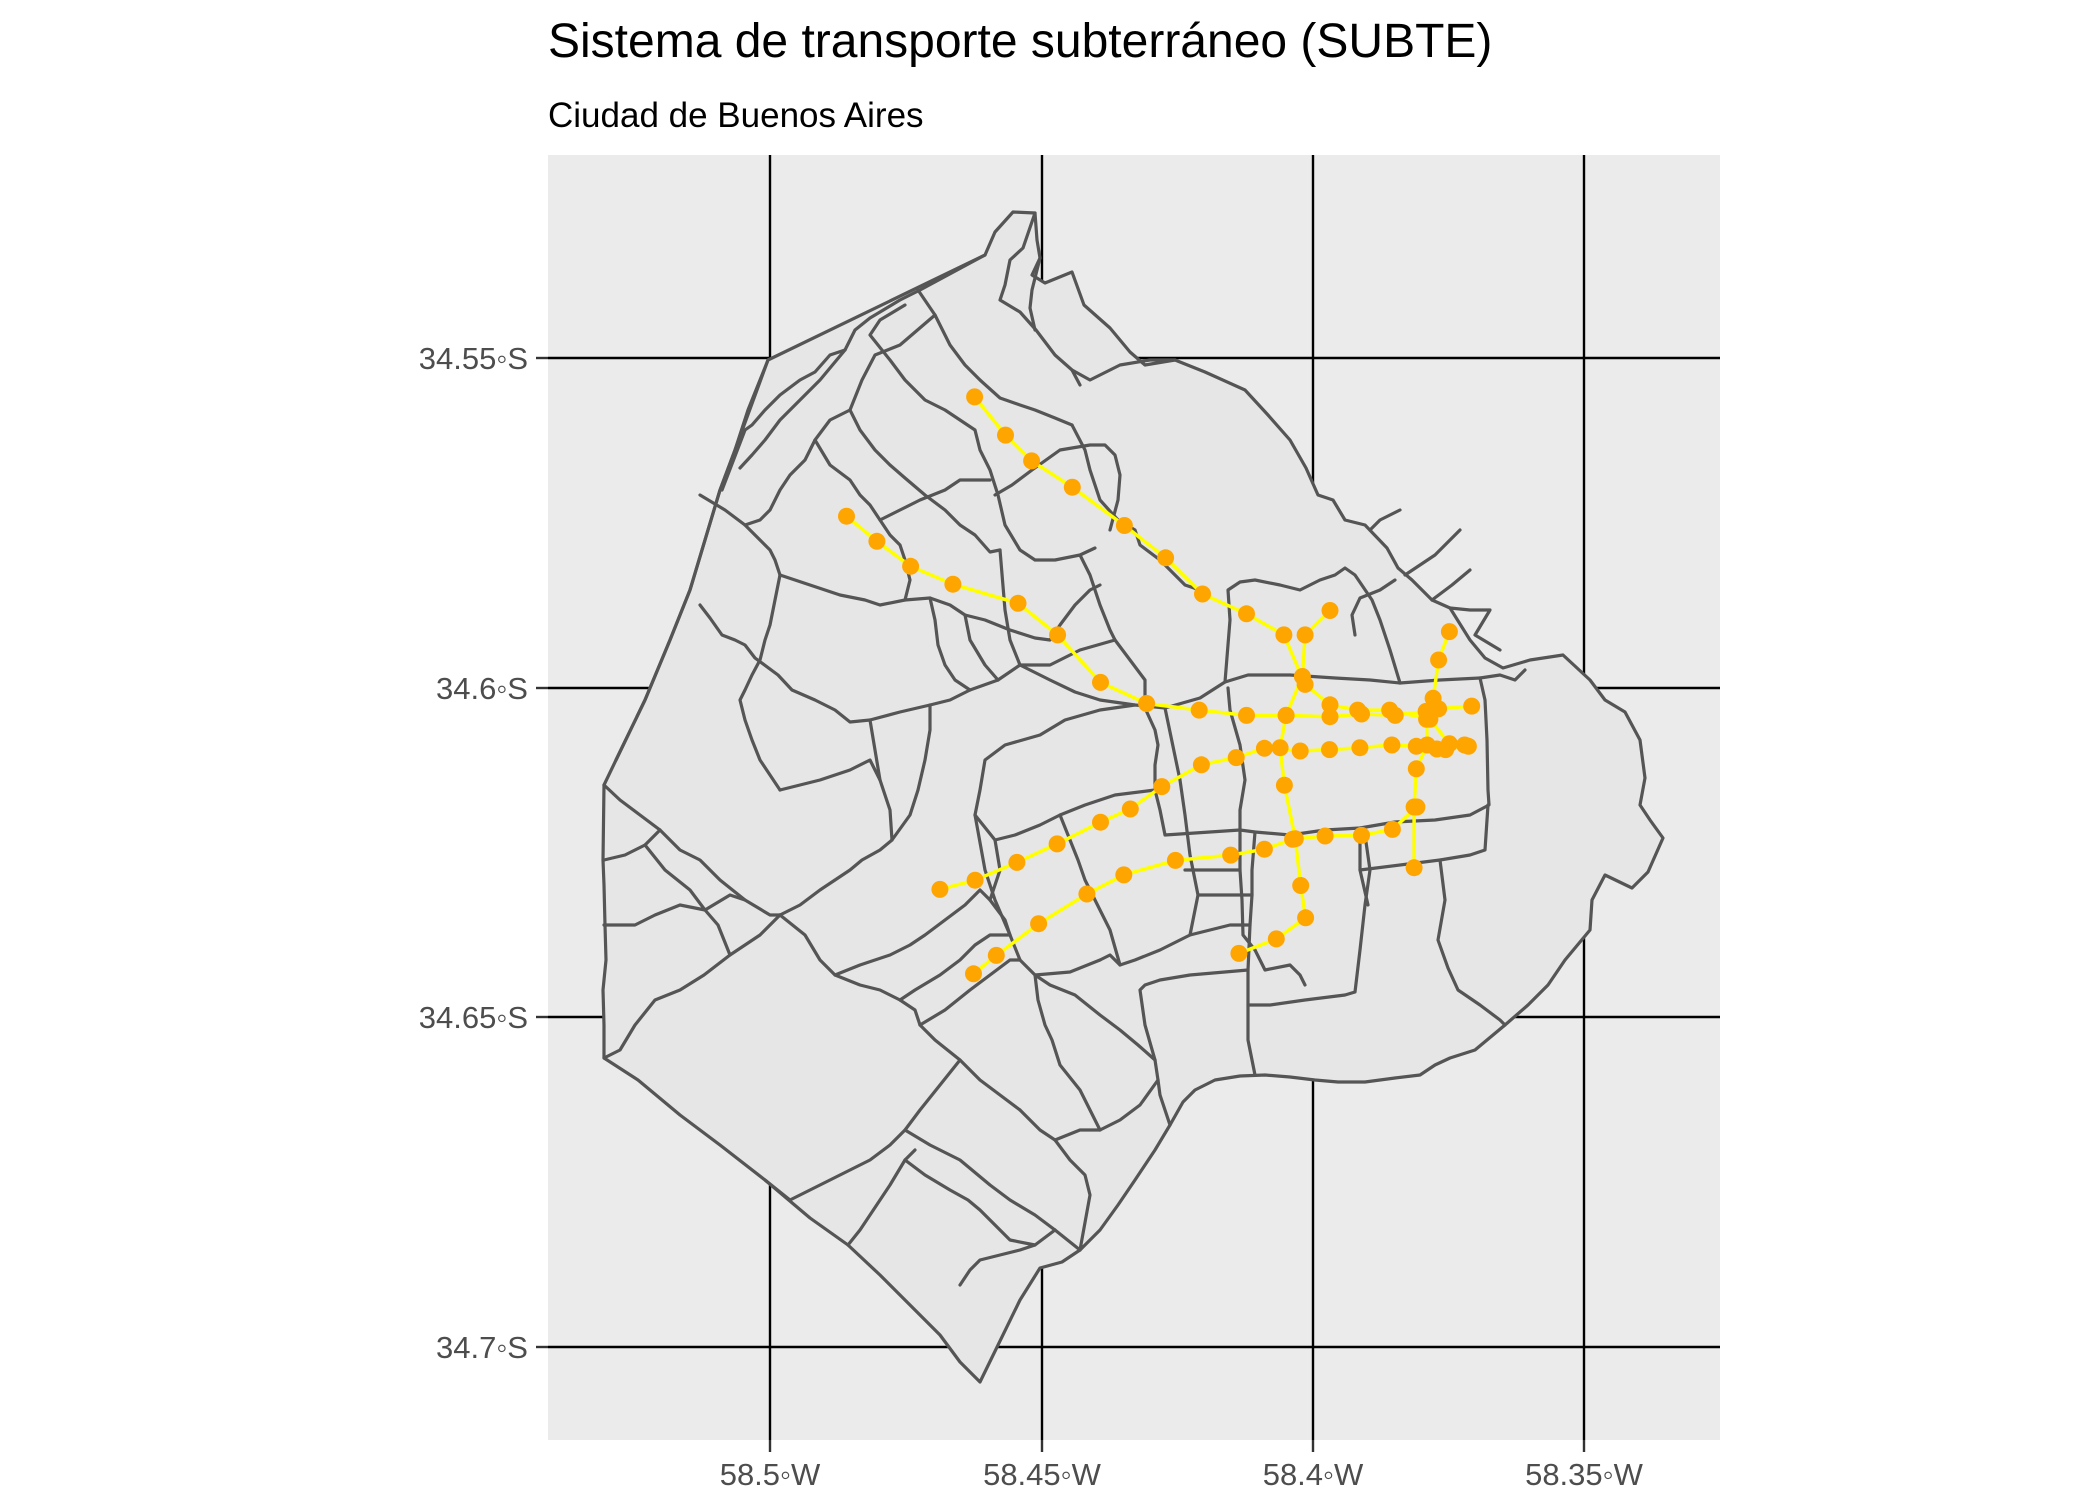 The width and height of the screenshot is (2100, 1500). What do you see at coordinates (1584, 1474) in the screenshot?
I see `x-tick-label-4: 58.35◦W` at bounding box center [1584, 1474].